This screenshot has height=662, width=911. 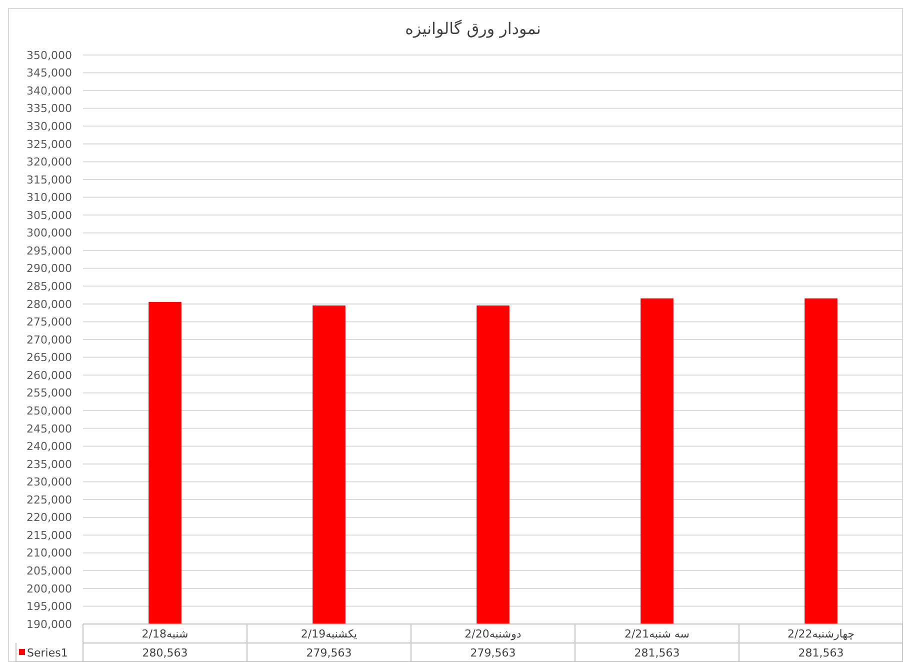 What do you see at coordinates (49, 517) in the screenshot?
I see `y-tick-label: 220,000` at bounding box center [49, 517].